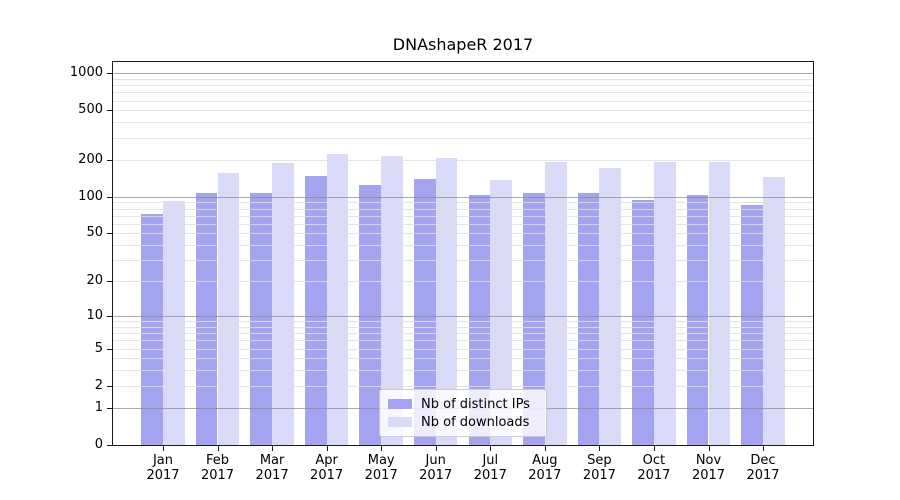 This screenshot has height=500, width=900. Describe the element at coordinates (697, 319) in the screenshot. I see `bar-ips-nov` at that location.